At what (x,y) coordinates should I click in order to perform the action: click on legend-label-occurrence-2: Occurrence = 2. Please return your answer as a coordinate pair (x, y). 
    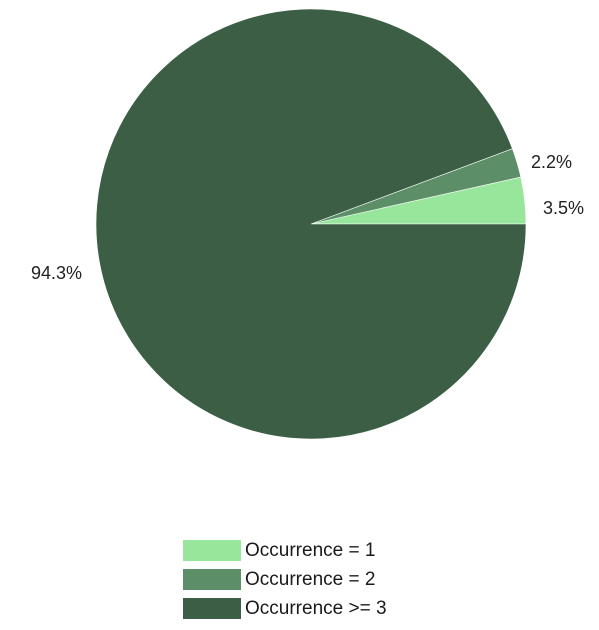
    Looking at the image, I should click on (310, 579).